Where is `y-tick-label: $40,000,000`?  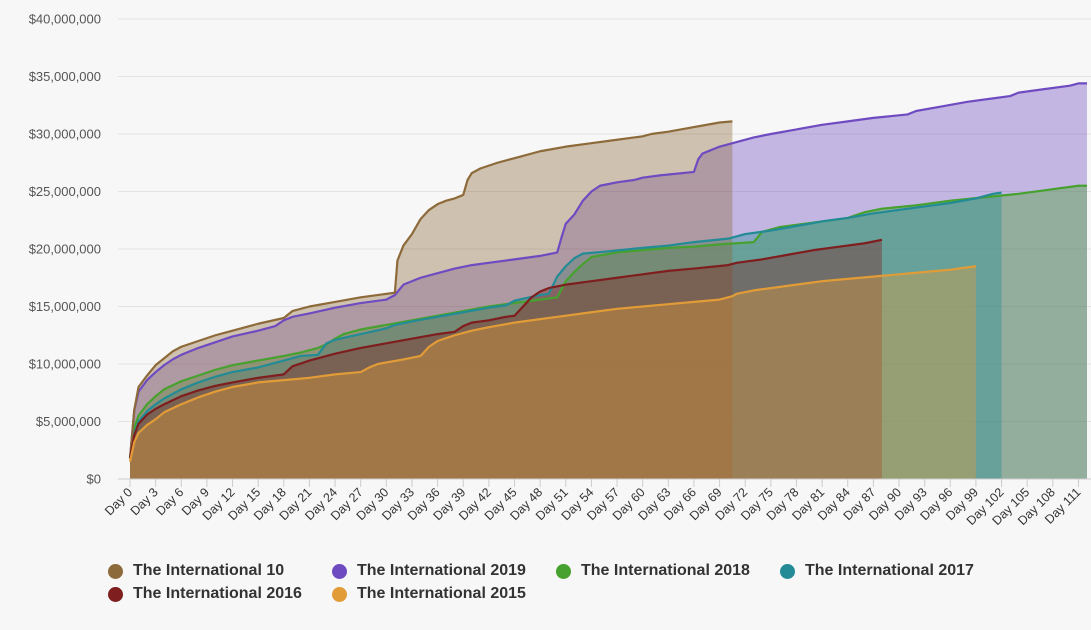
y-tick-label: $40,000,000 is located at coordinates (65, 19).